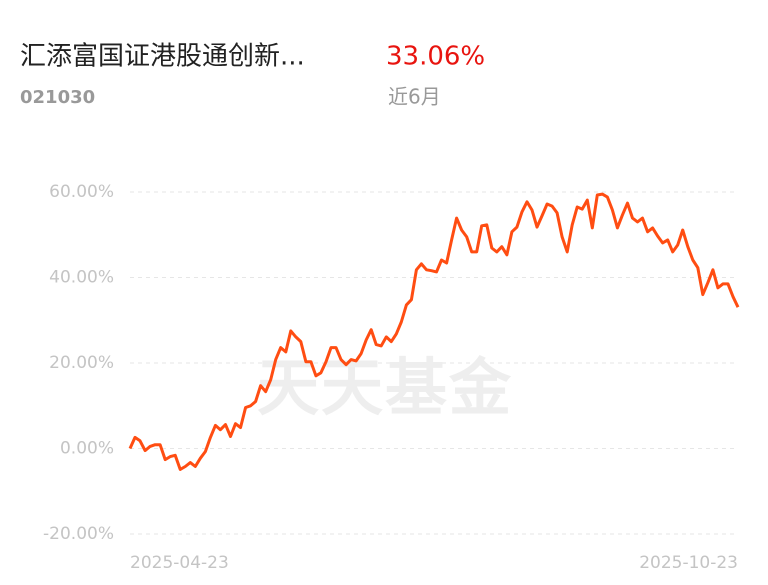  Describe the element at coordinates (688, 563) in the screenshot. I see `x-tick-label: 2025-10-23` at that location.